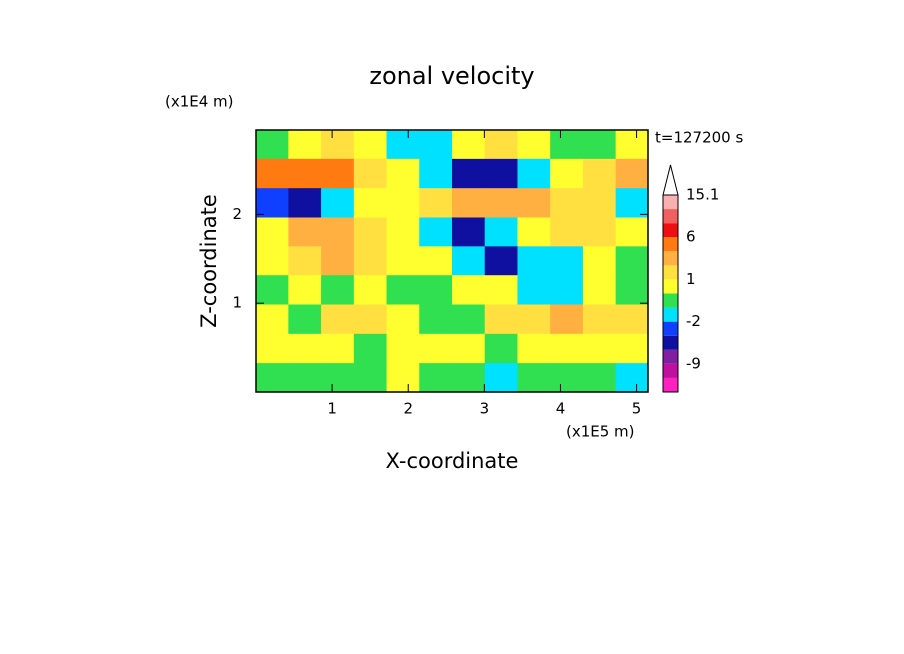  What do you see at coordinates (561, 409) in the screenshot?
I see `x-tick-label: 4` at bounding box center [561, 409].